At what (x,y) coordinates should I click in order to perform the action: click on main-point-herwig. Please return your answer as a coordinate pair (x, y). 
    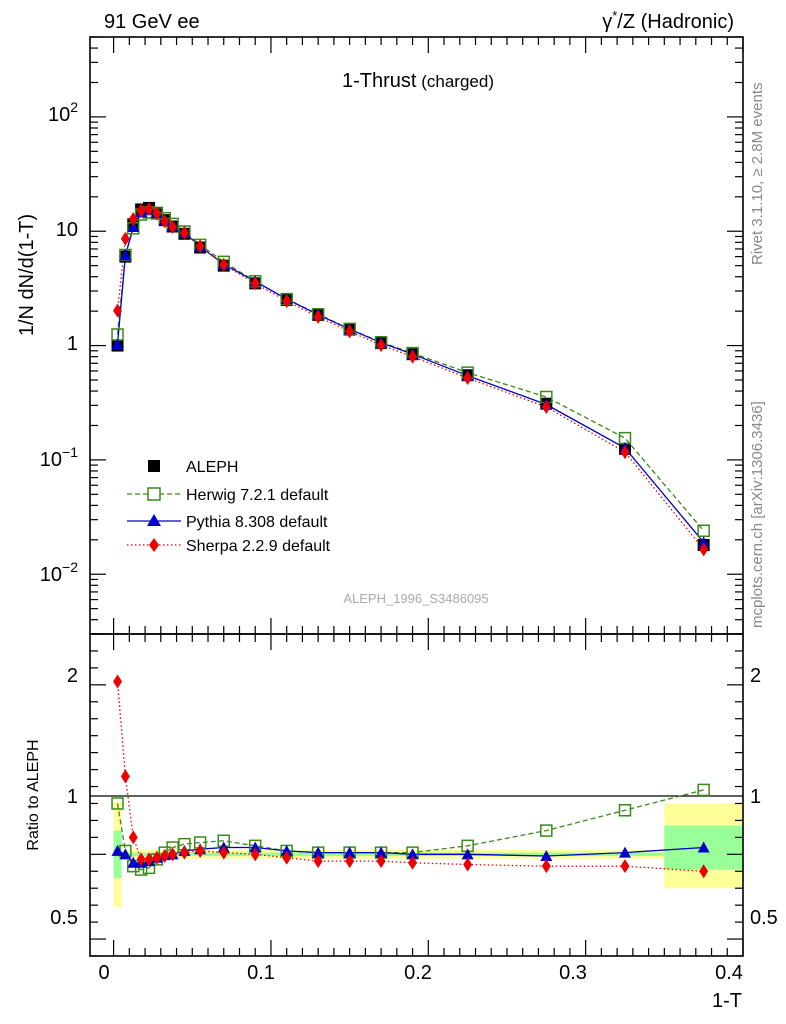
    Looking at the image, I should click on (703, 531).